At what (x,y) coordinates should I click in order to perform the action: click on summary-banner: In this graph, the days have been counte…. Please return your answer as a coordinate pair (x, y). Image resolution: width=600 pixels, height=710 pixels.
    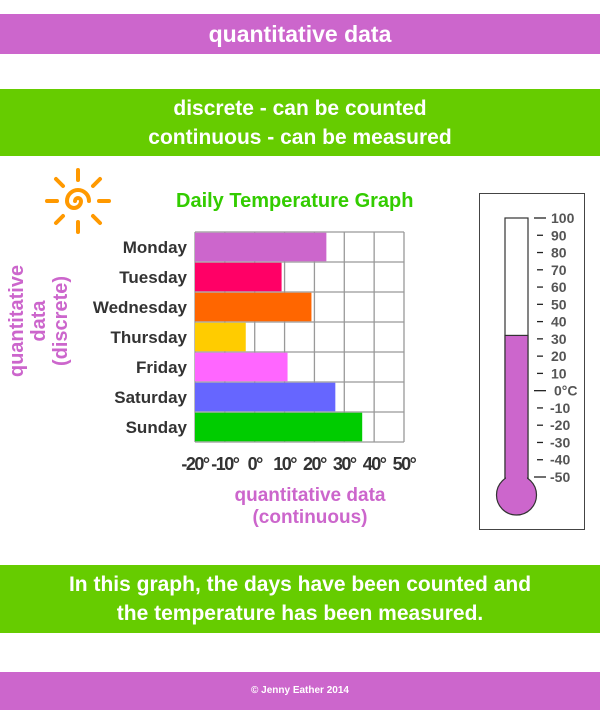
    Looking at the image, I should click on (300, 599).